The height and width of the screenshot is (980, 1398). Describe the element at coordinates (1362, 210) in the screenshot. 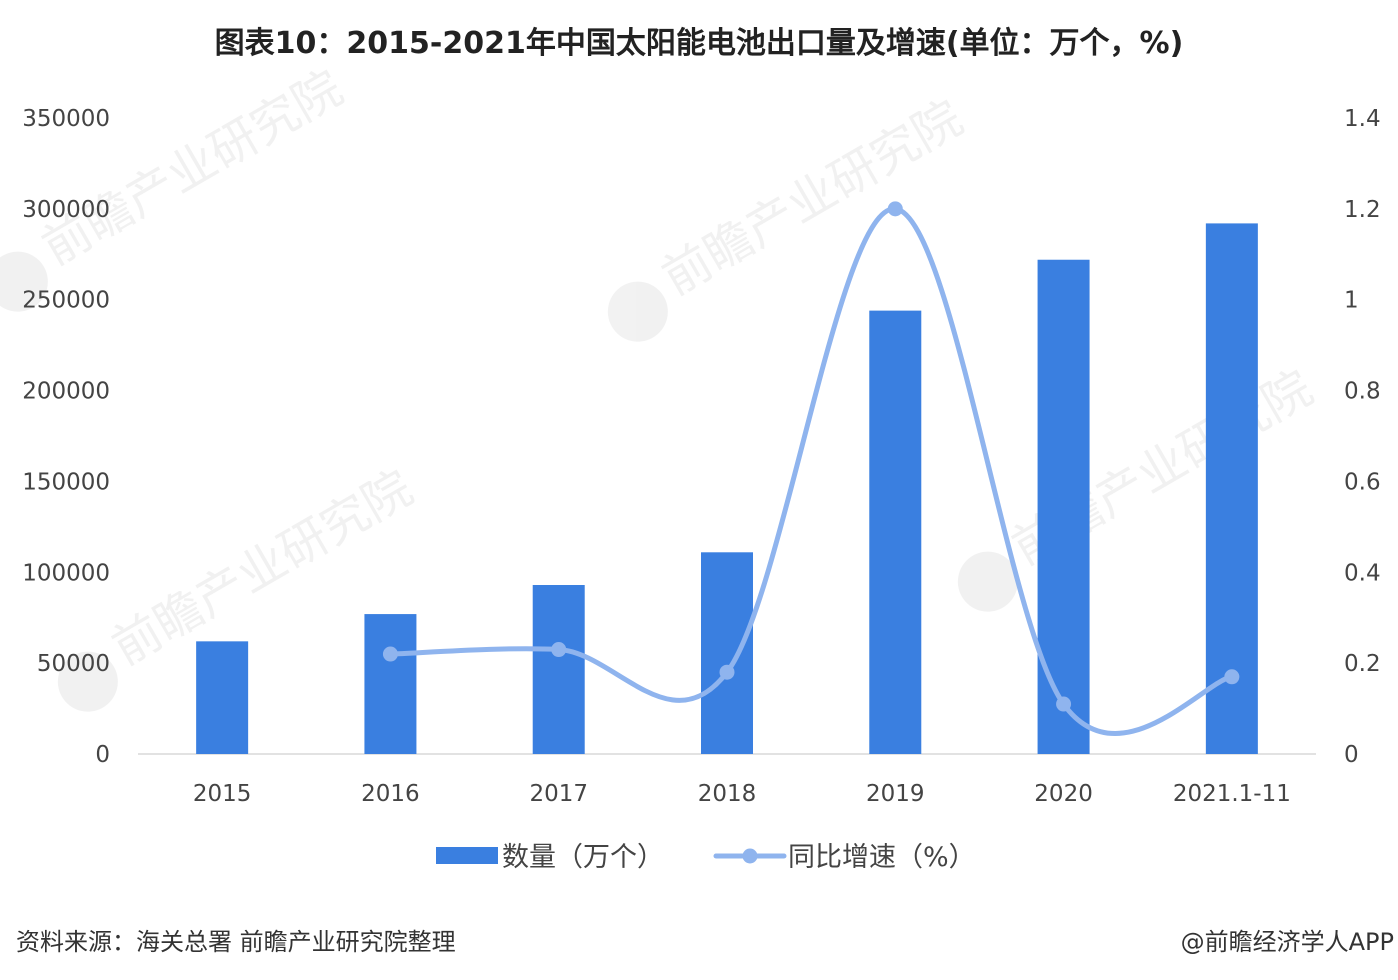

I see `right-axis-tick-label: 1.2` at that location.